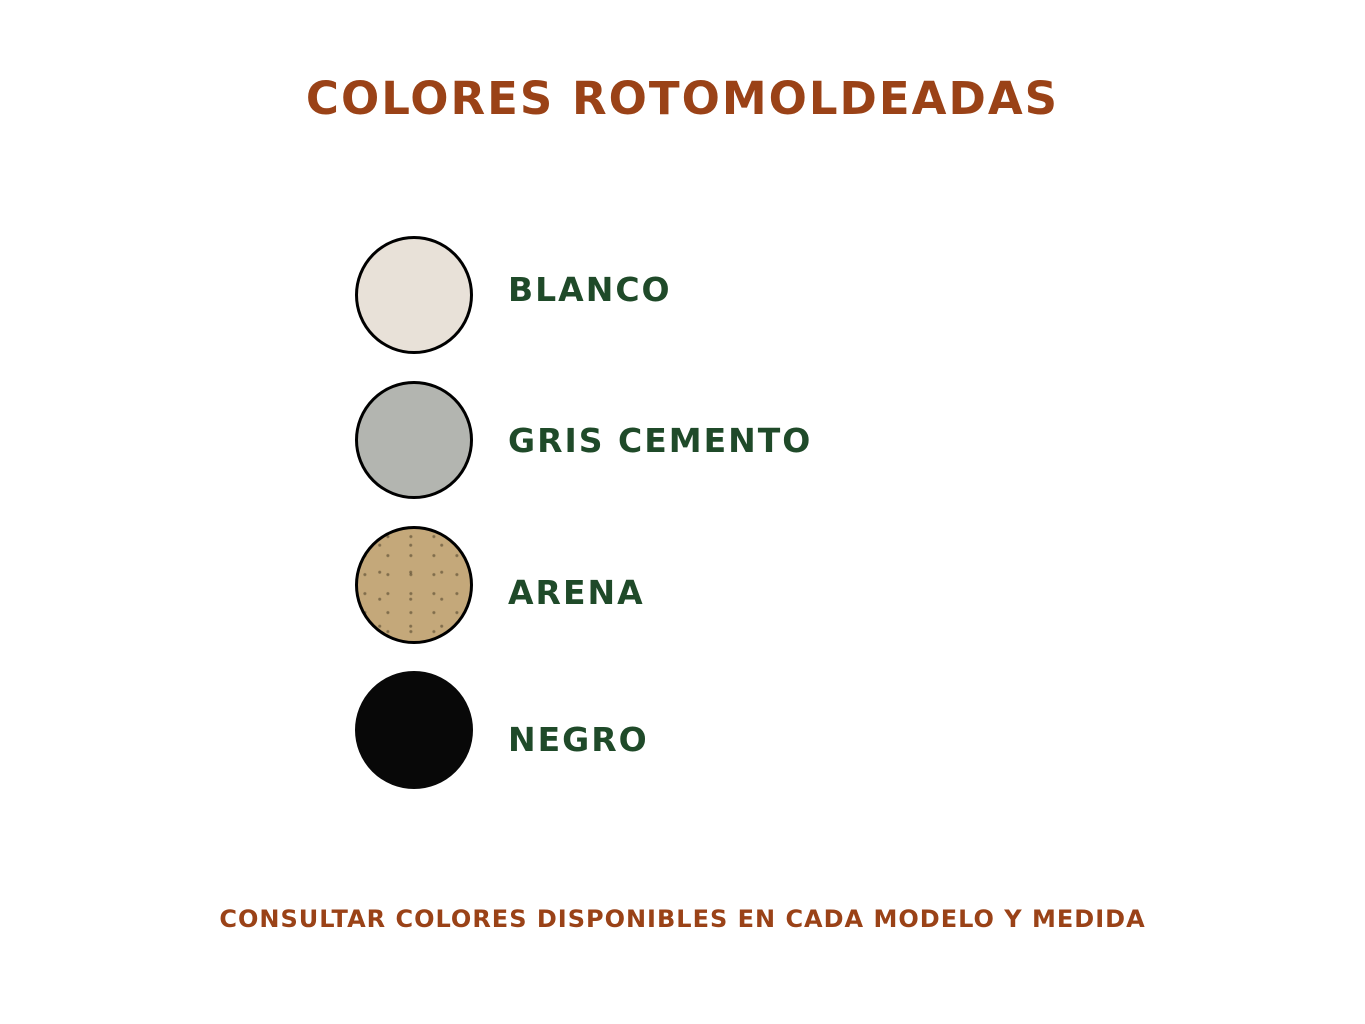  What do you see at coordinates (414, 730) in the screenshot?
I see `swatch-negro` at bounding box center [414, 730].